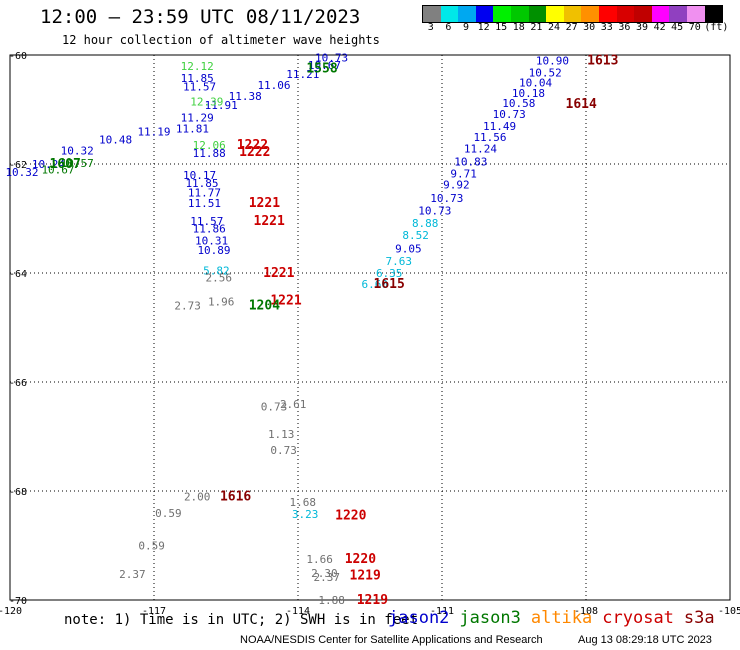 This screenshot has height=650, width=740. I want to click on pass-time: 1219, so click(365, 575).